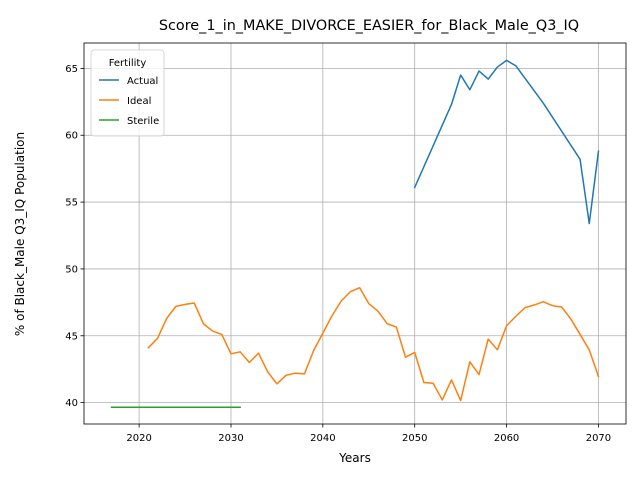 The height and width of the screenshot is (480, 640). What do you see at coordinates (128, 63) in the screenshot?
I see `legend-title: Fertility` at bounding box center [128, 63].